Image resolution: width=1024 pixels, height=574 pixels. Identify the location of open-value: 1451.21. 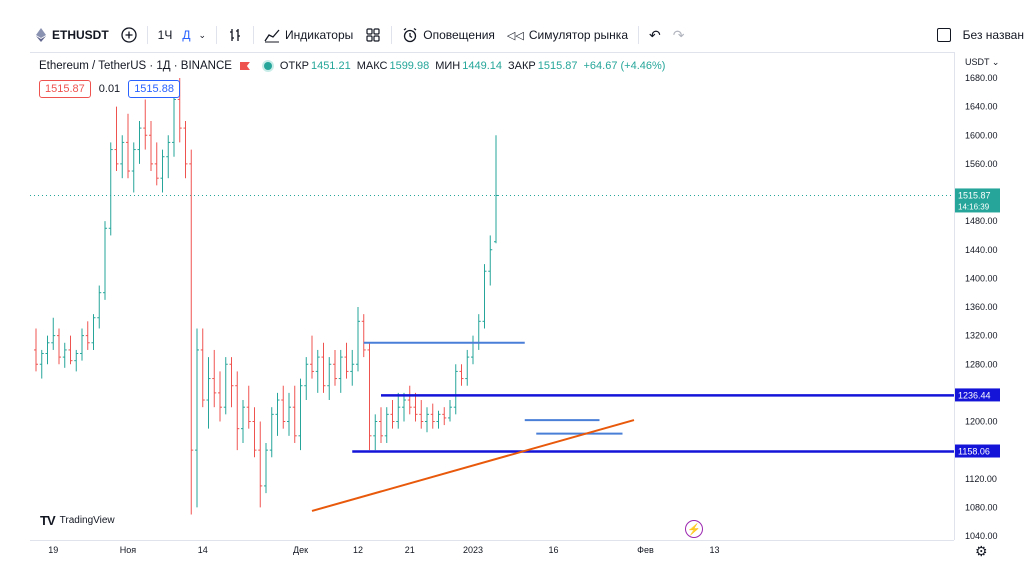
(330, 66).